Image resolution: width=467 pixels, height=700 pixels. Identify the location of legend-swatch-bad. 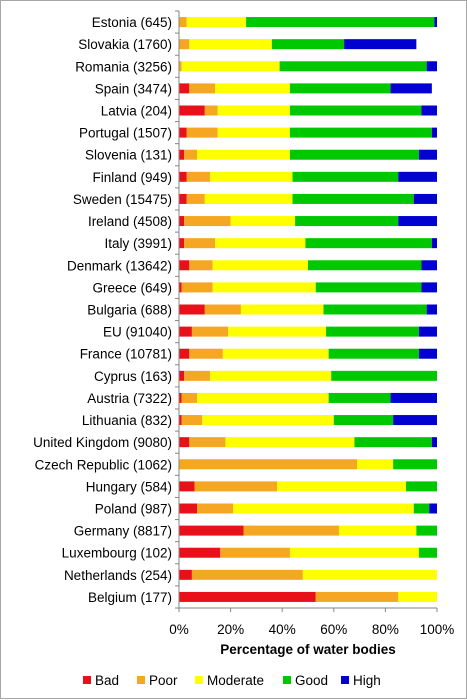
(87, 680).